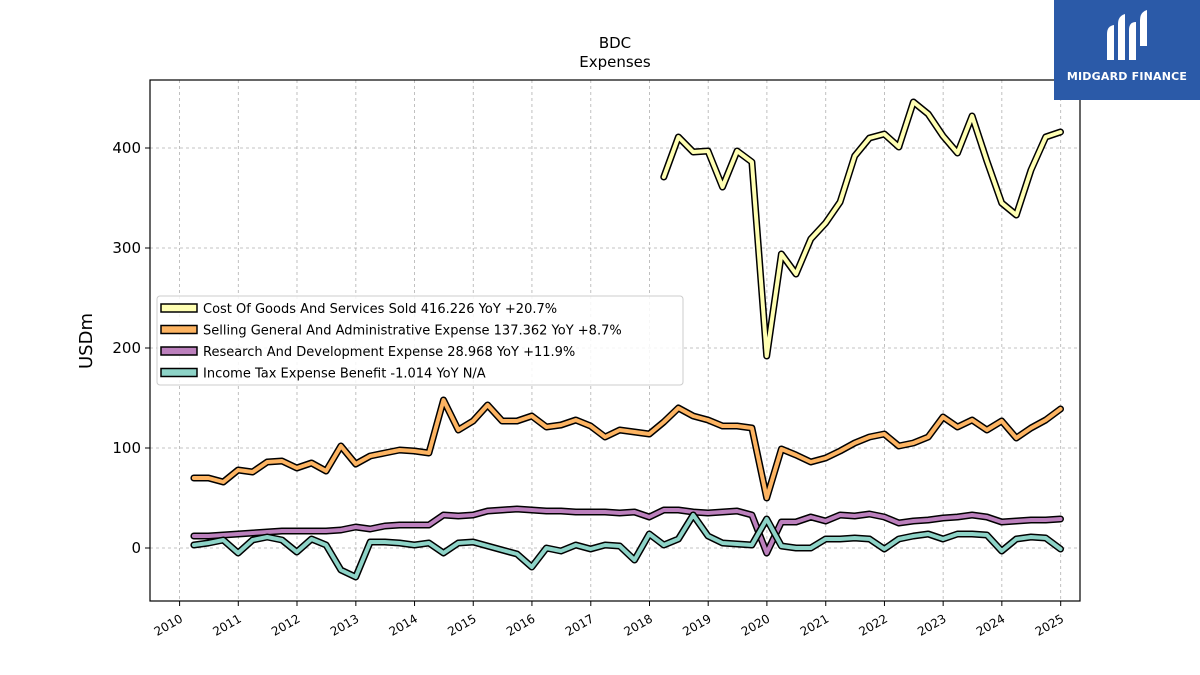  What do you see at coordinates (136, 548) in the screenshot?
I see `y-tick-label: 0` at bounding box center [136, 548].